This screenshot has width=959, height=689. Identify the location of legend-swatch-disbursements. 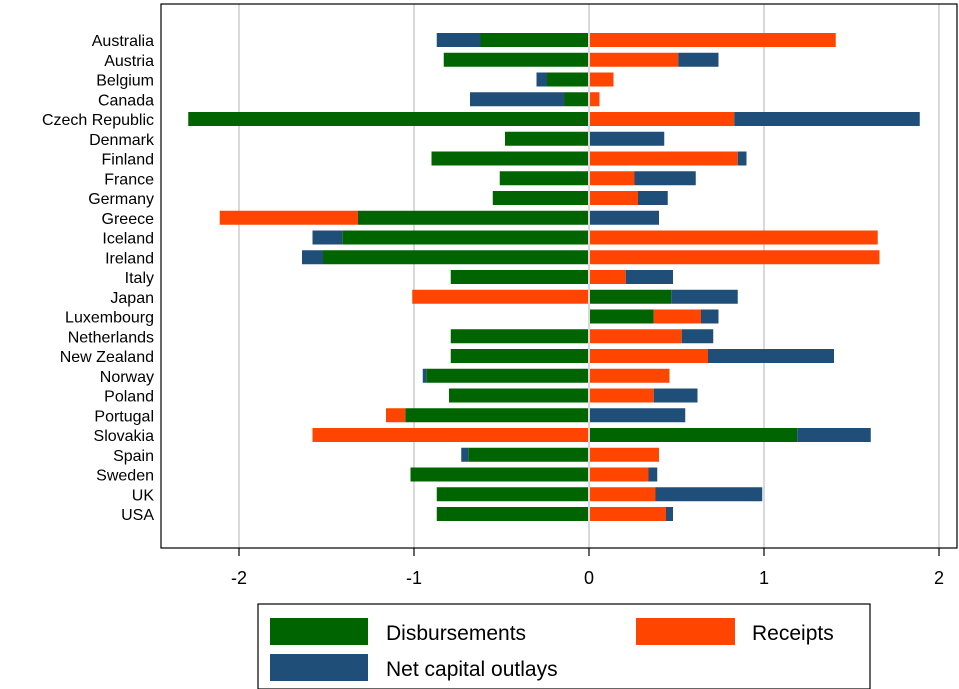
(319, 631).